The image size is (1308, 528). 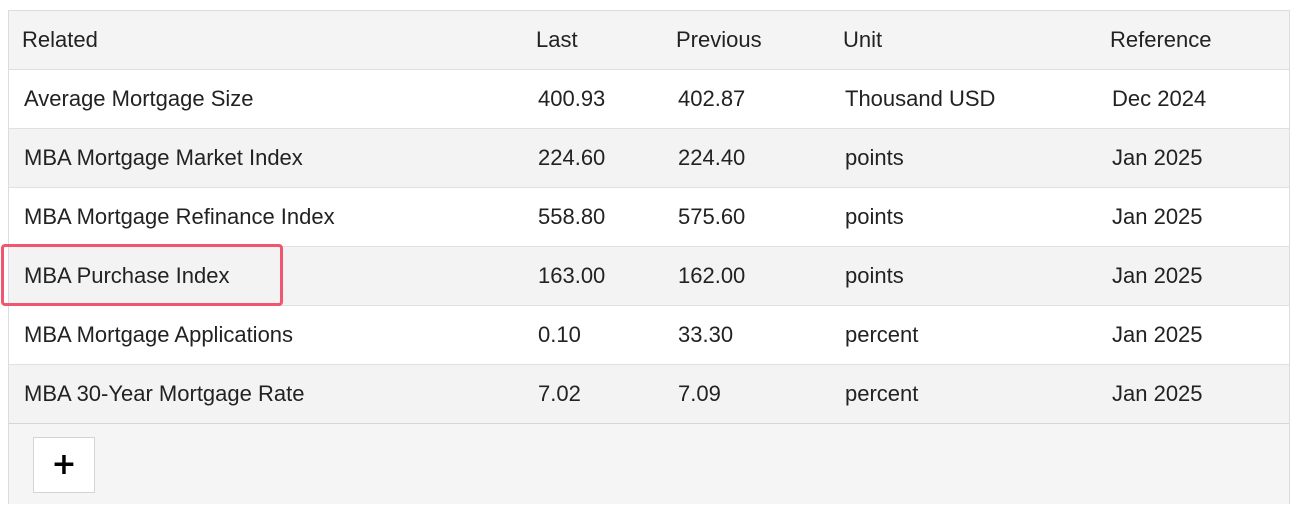 What do you see at coordinates (746, 276) in the screenshot?
I see `cell-previous: 162.00` at bounding box center [746, 276].